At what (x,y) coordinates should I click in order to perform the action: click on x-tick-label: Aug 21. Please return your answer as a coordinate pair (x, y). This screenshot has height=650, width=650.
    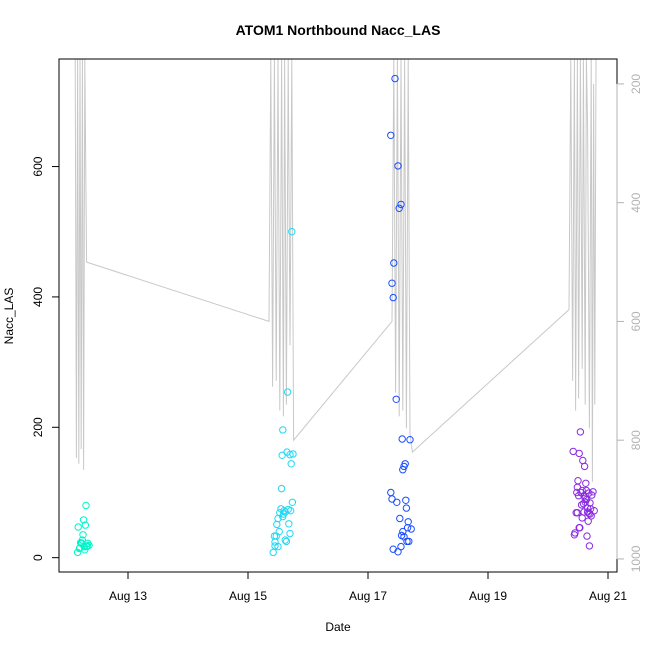
    Looking at the image, I should click on (608, 596).